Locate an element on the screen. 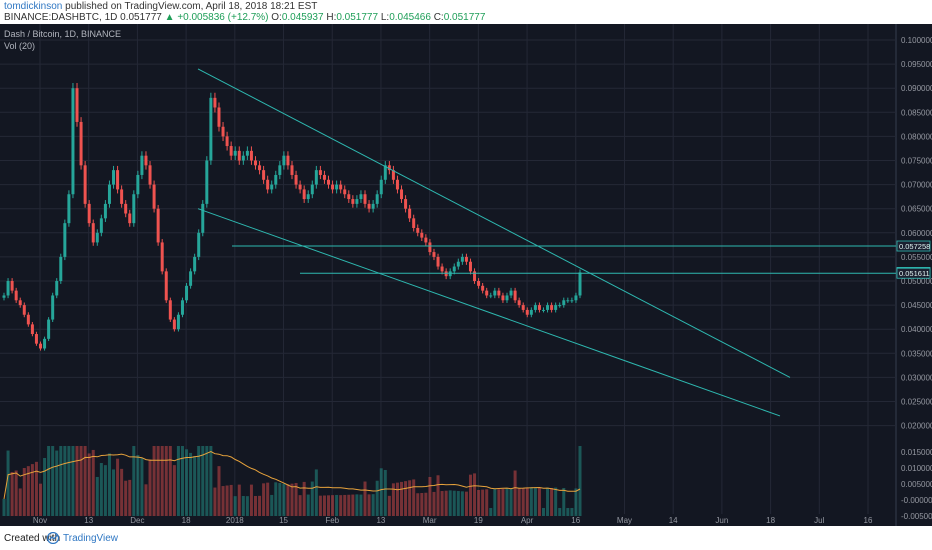  created-with: Created with is located at coordinates (32, 538).